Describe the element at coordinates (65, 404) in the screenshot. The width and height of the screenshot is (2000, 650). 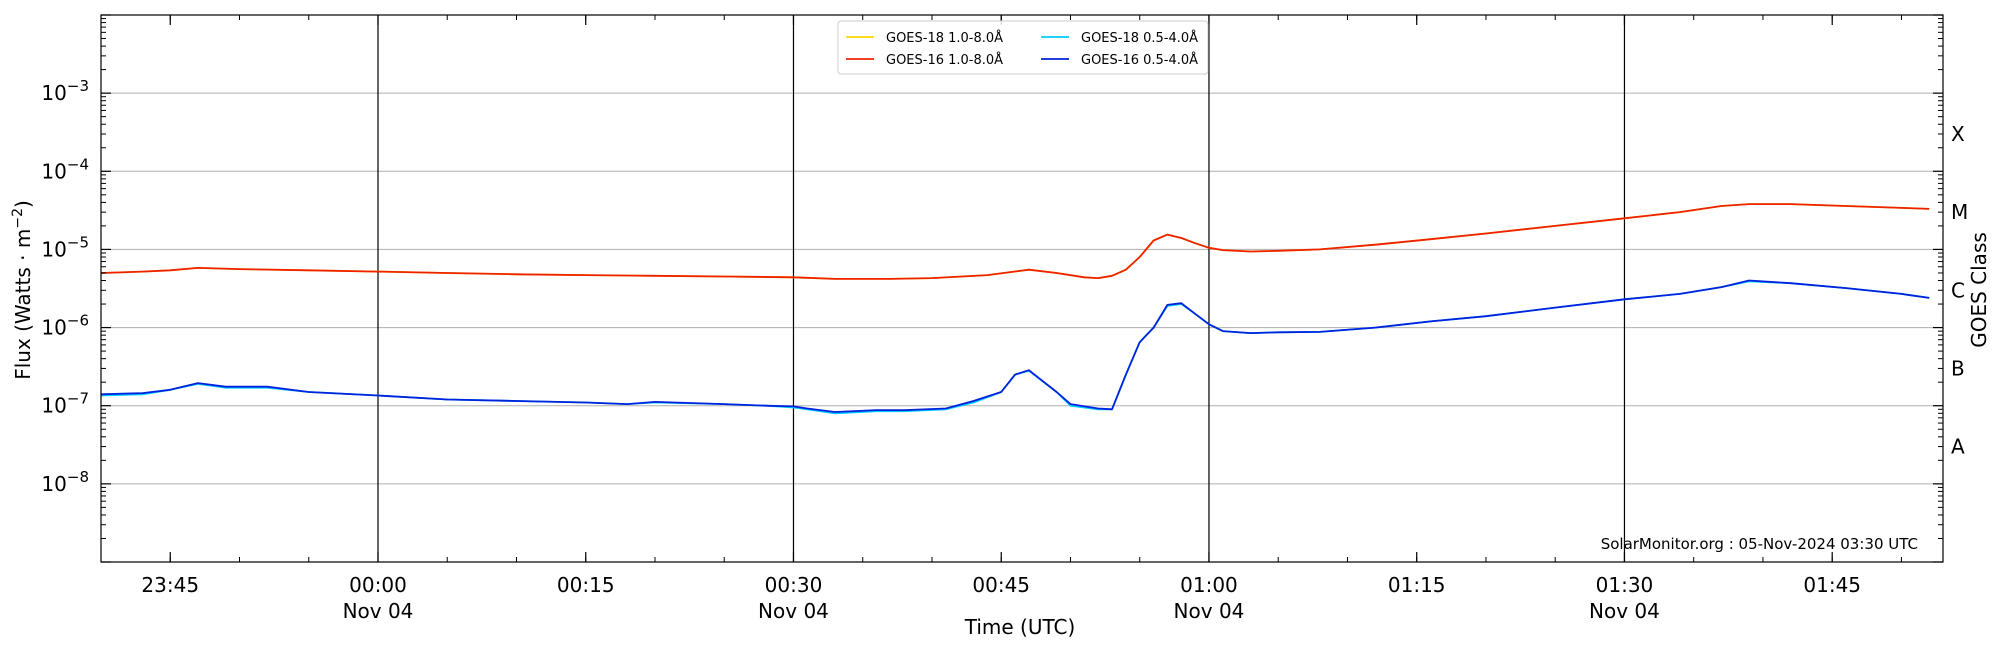
I see `y-tick-label: 10⁻⁷` at that location.